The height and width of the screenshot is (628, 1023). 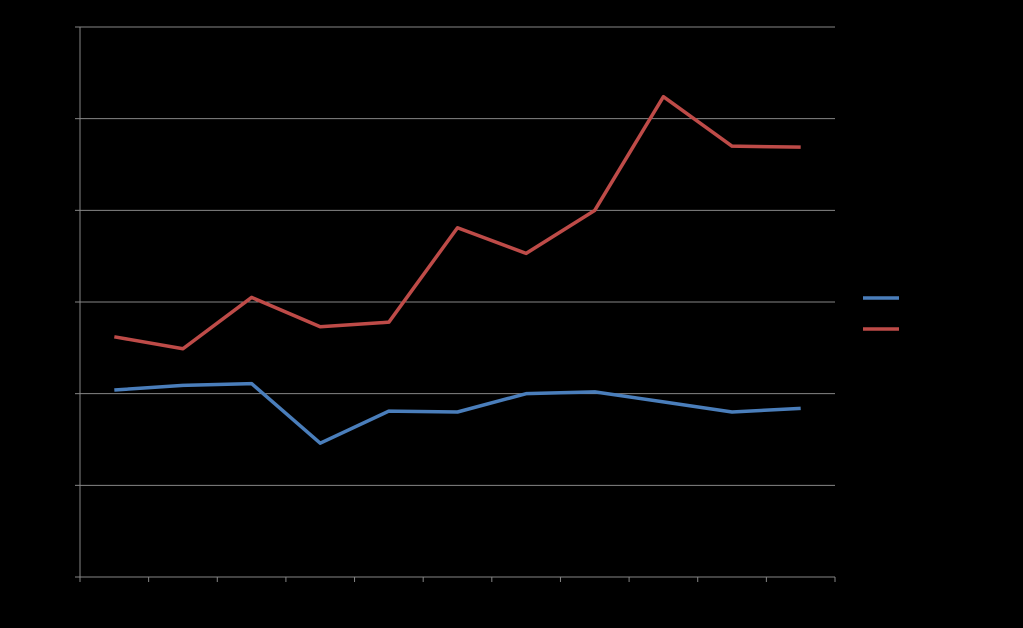 I want to click on y-tick-label: 3, so click(x=66, y=301).